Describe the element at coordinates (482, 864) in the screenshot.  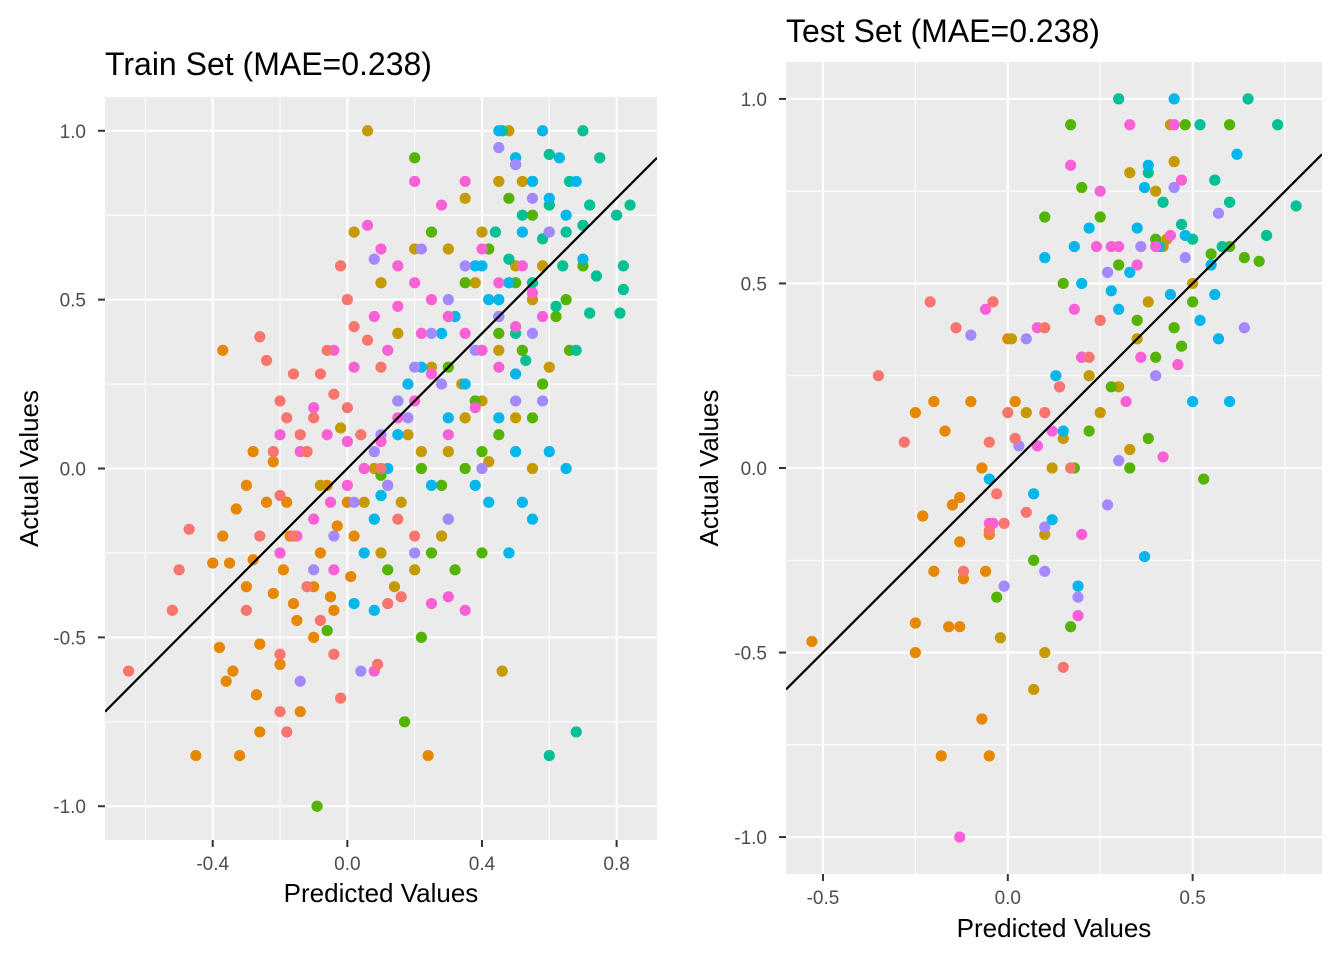
I see `x-tick-label: 0.4` at that location.